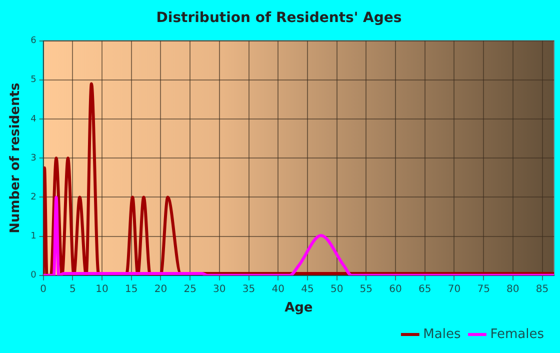  What do you see at coordinates (72, 289) in the screenshot?
I see `x-tick-label: 5` at bounding box center [72, 289].